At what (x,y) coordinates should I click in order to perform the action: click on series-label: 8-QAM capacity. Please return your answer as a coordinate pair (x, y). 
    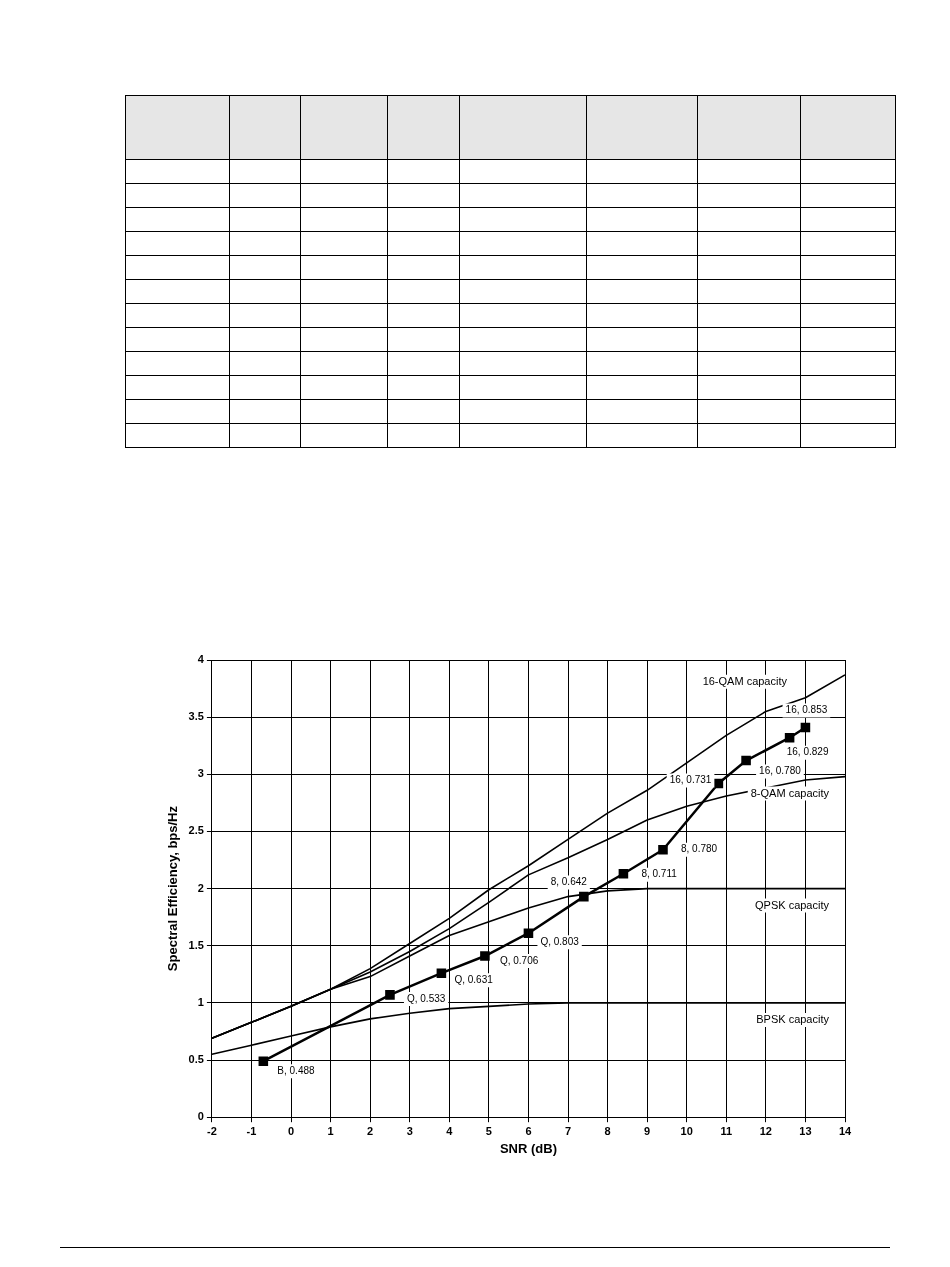
    Looking at the image, I should click on (790, 792).